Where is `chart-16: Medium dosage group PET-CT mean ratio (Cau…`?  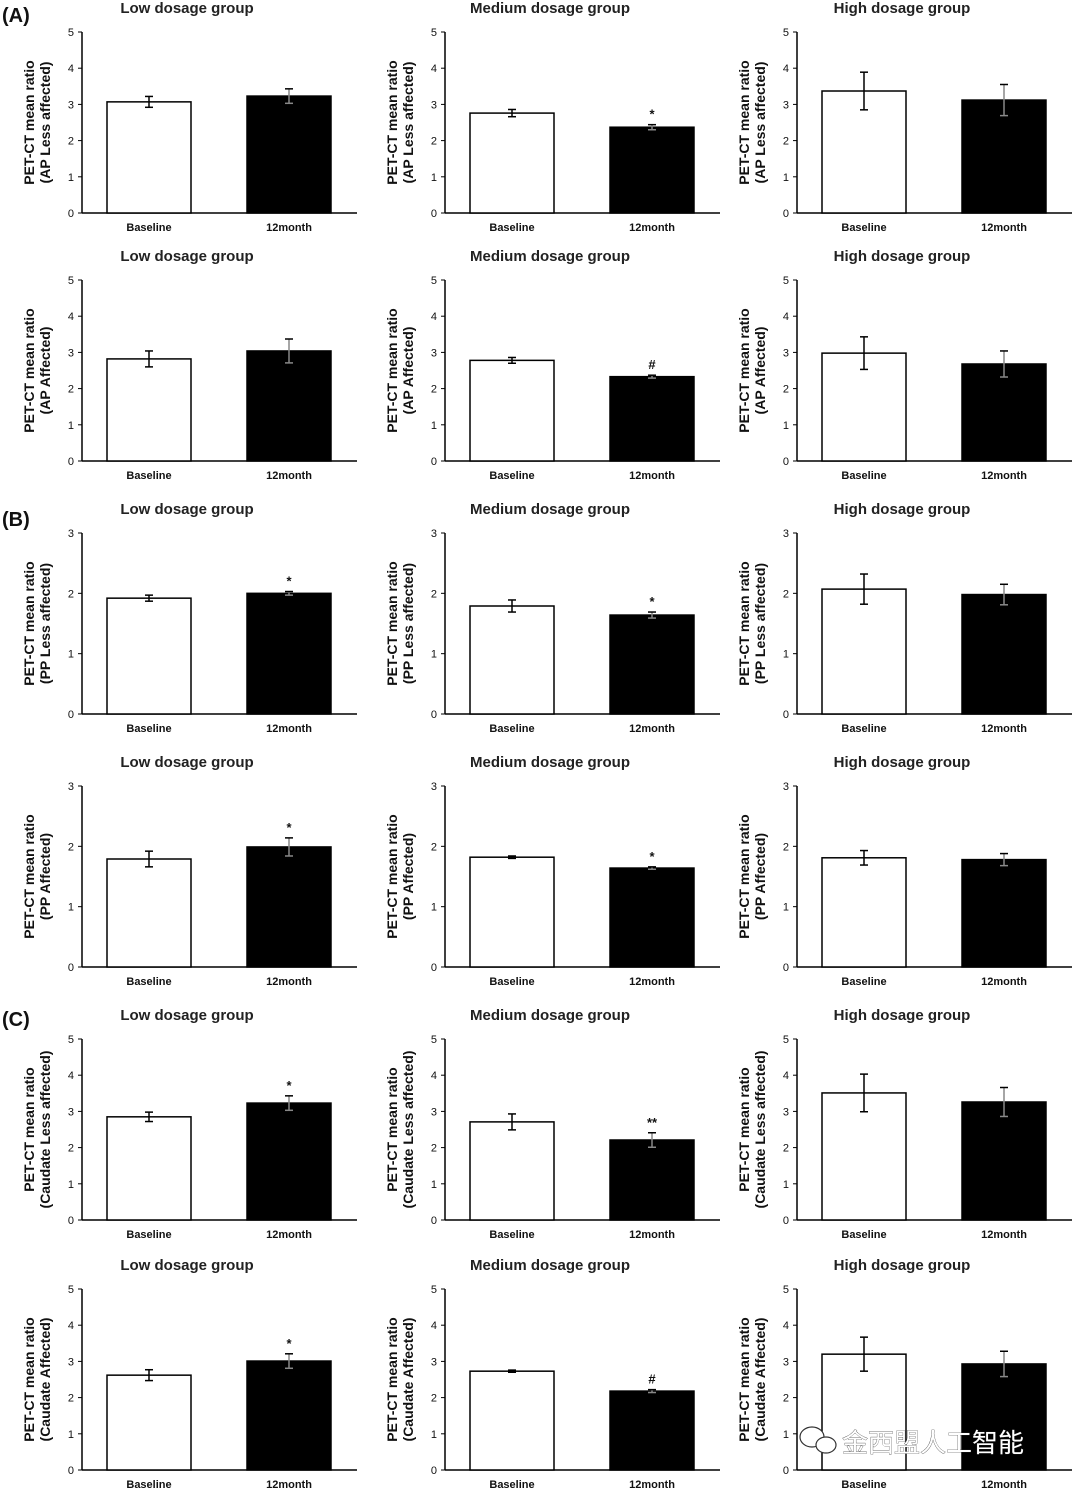 chart-16: Medium dosage group PET-CT mean ratio (Cau… is located at coordinates (552, 1374).